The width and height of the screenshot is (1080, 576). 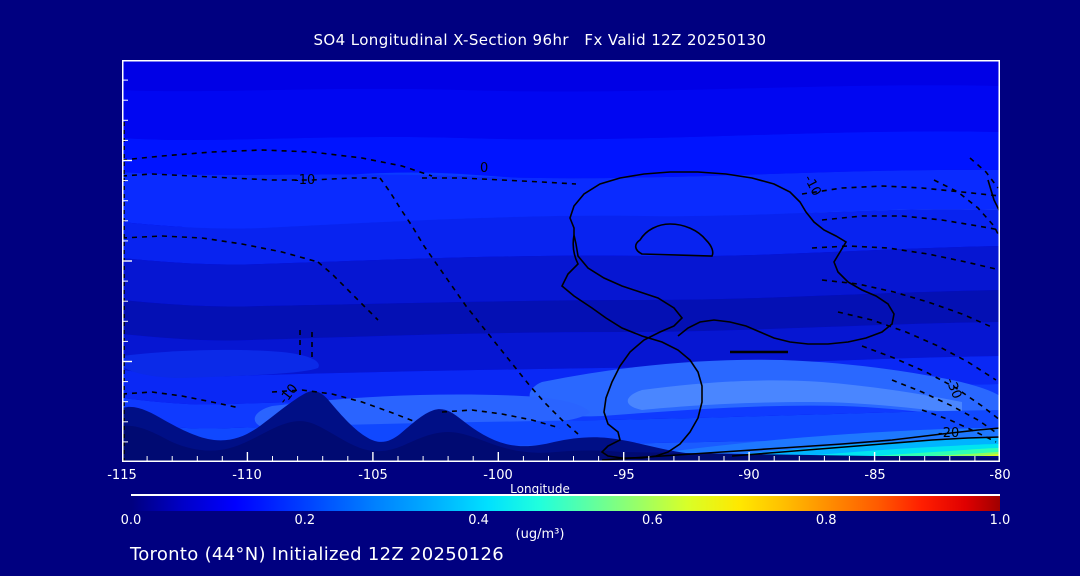 I want to click on colorbar-tick-label: 0.8, so click(x=826, y=520).